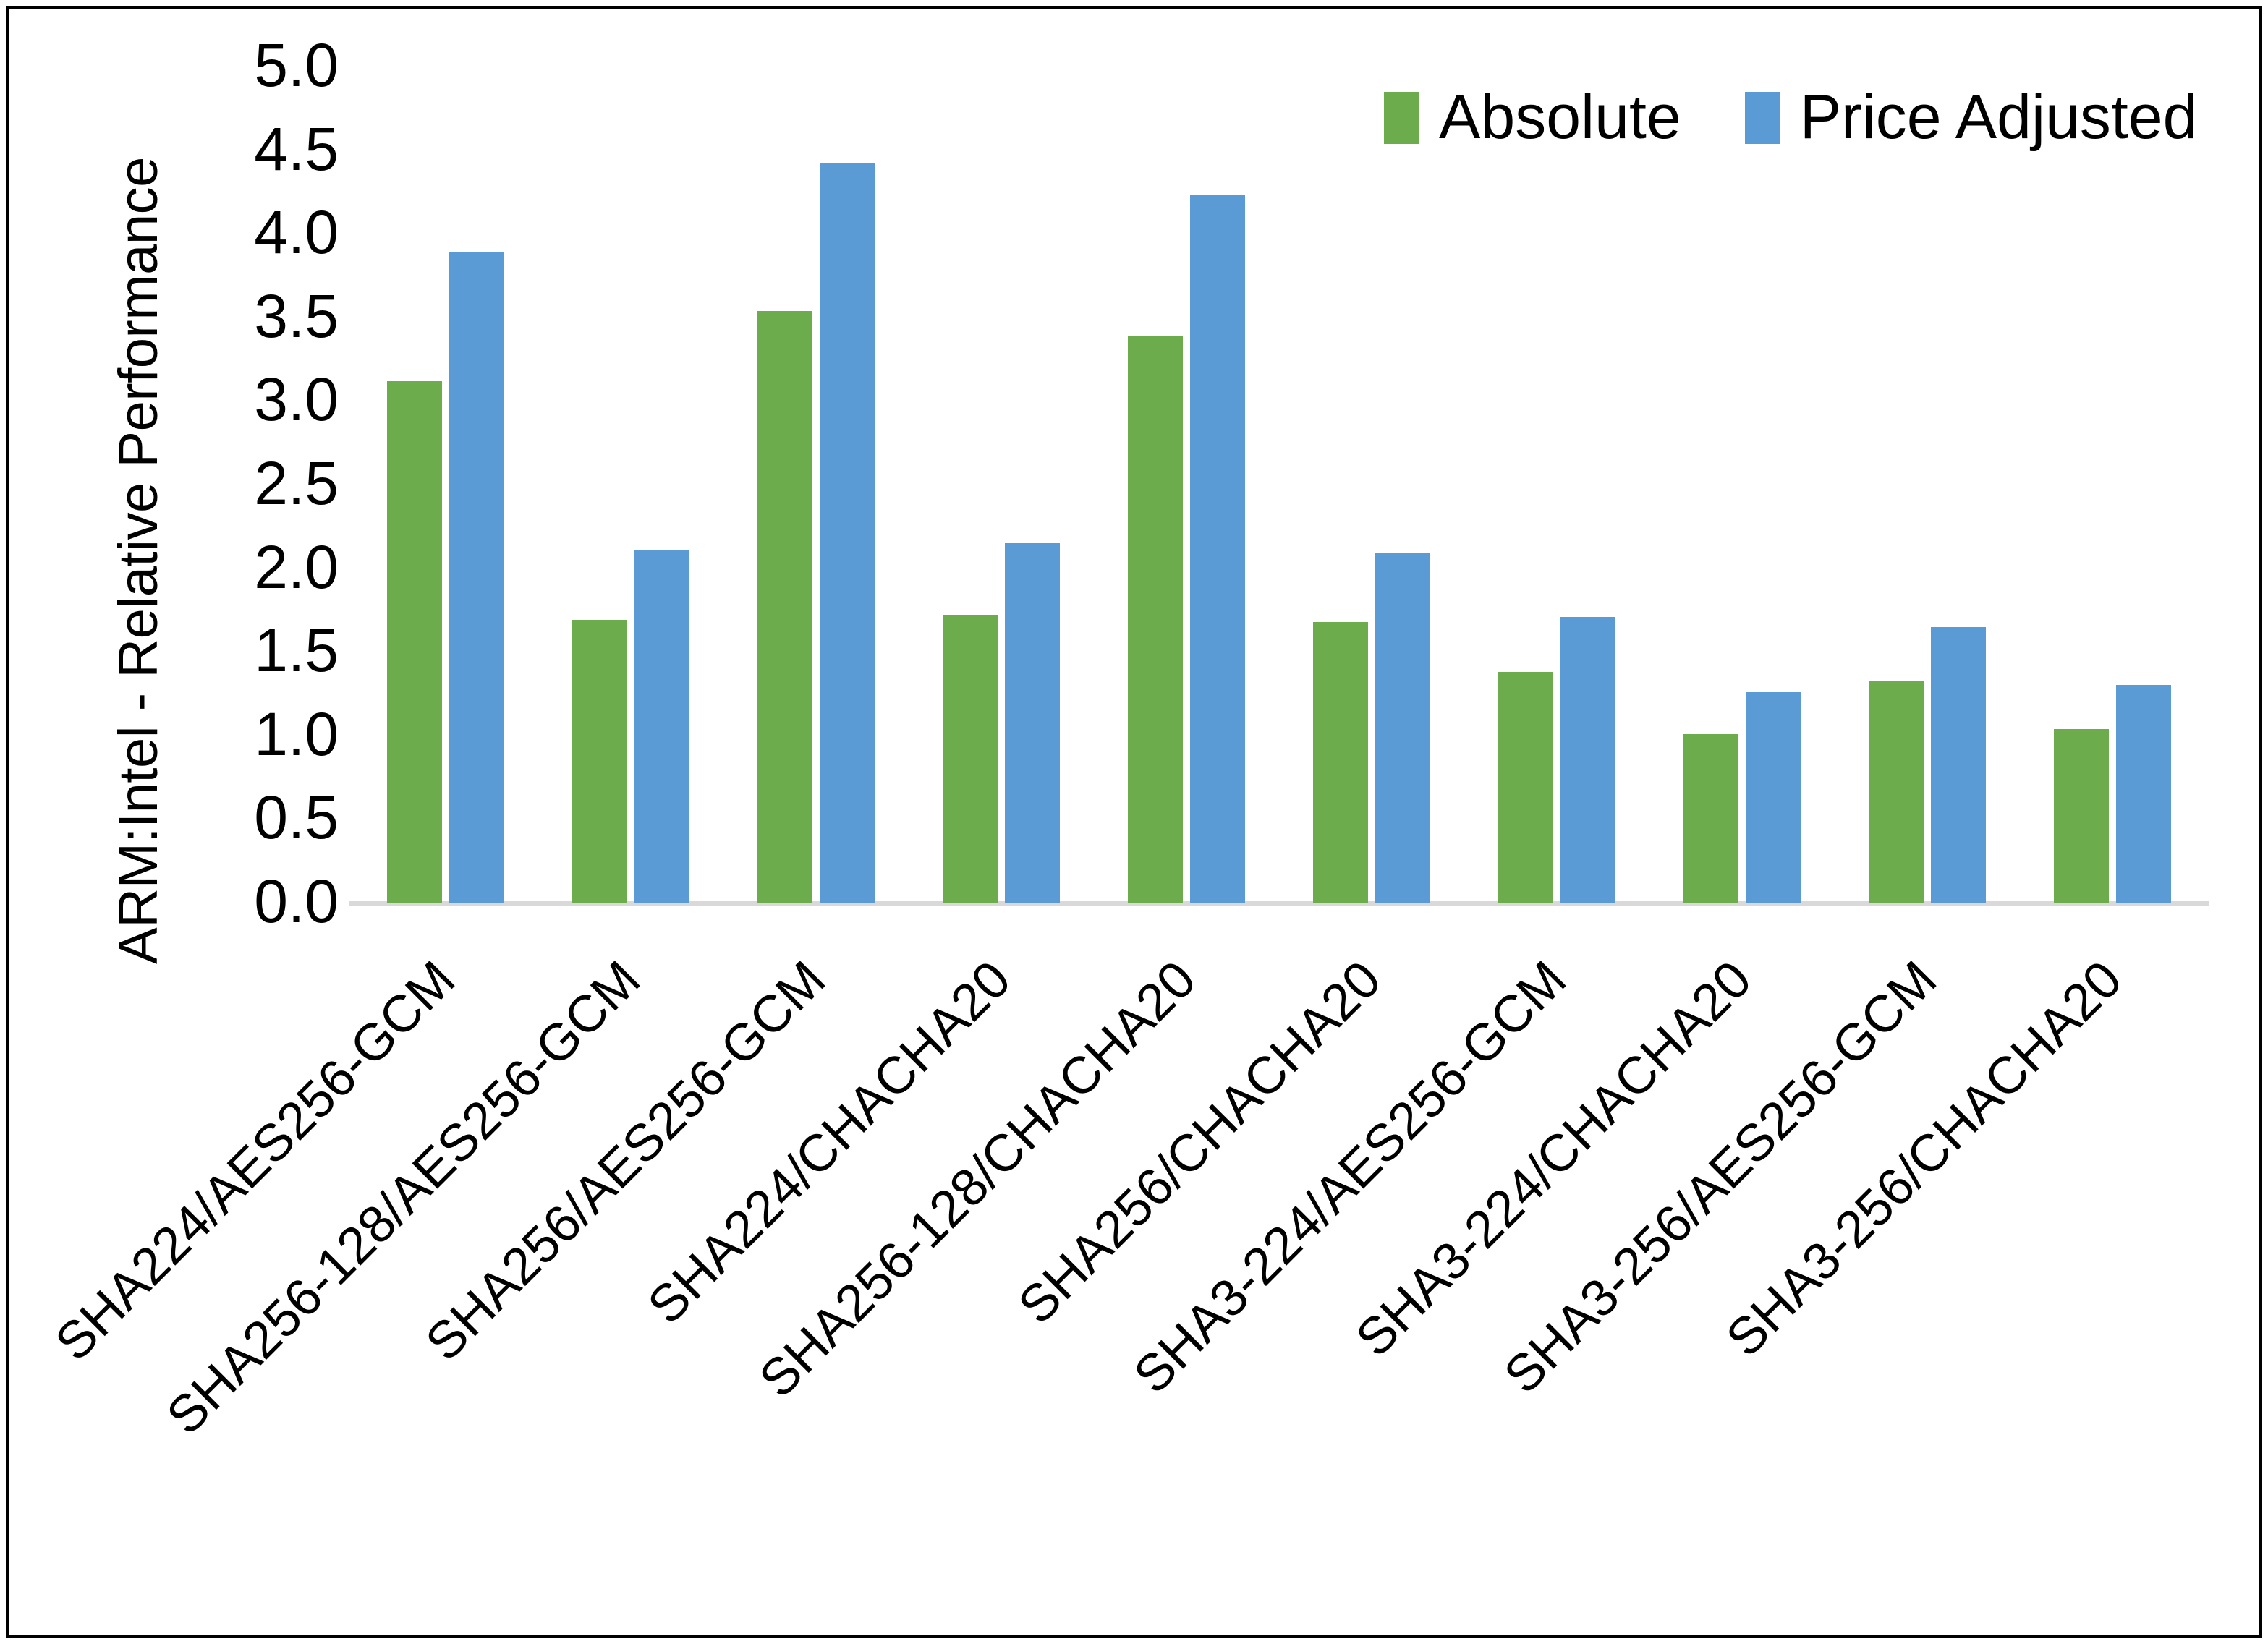 Image resolution: width=2268 pixels, height=1644 pixels. What do you see at coordinates (296, 315) in the screenshot?
I see `y-tick-label: 3.5` at bounding box center [296, 315].